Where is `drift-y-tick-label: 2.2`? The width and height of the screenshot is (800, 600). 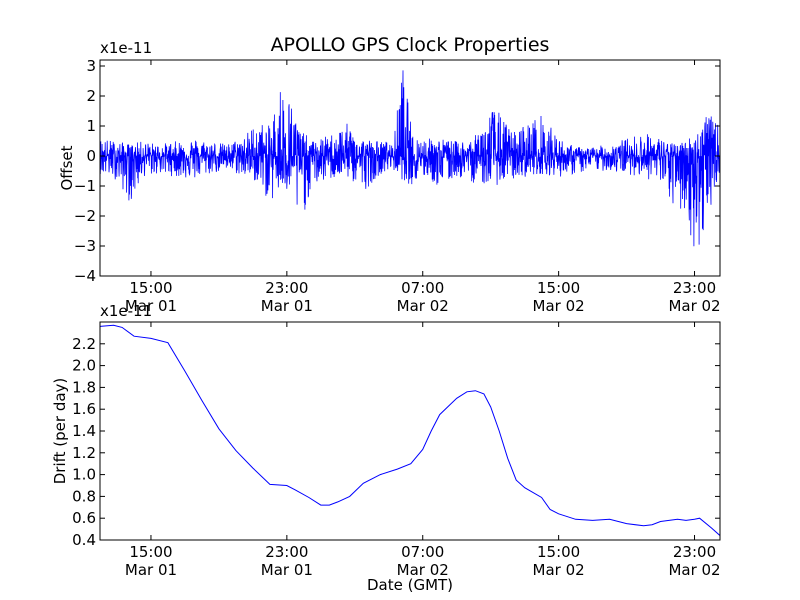 drift-y-tick-label: 2.2 is located at coordinates (84, 344).